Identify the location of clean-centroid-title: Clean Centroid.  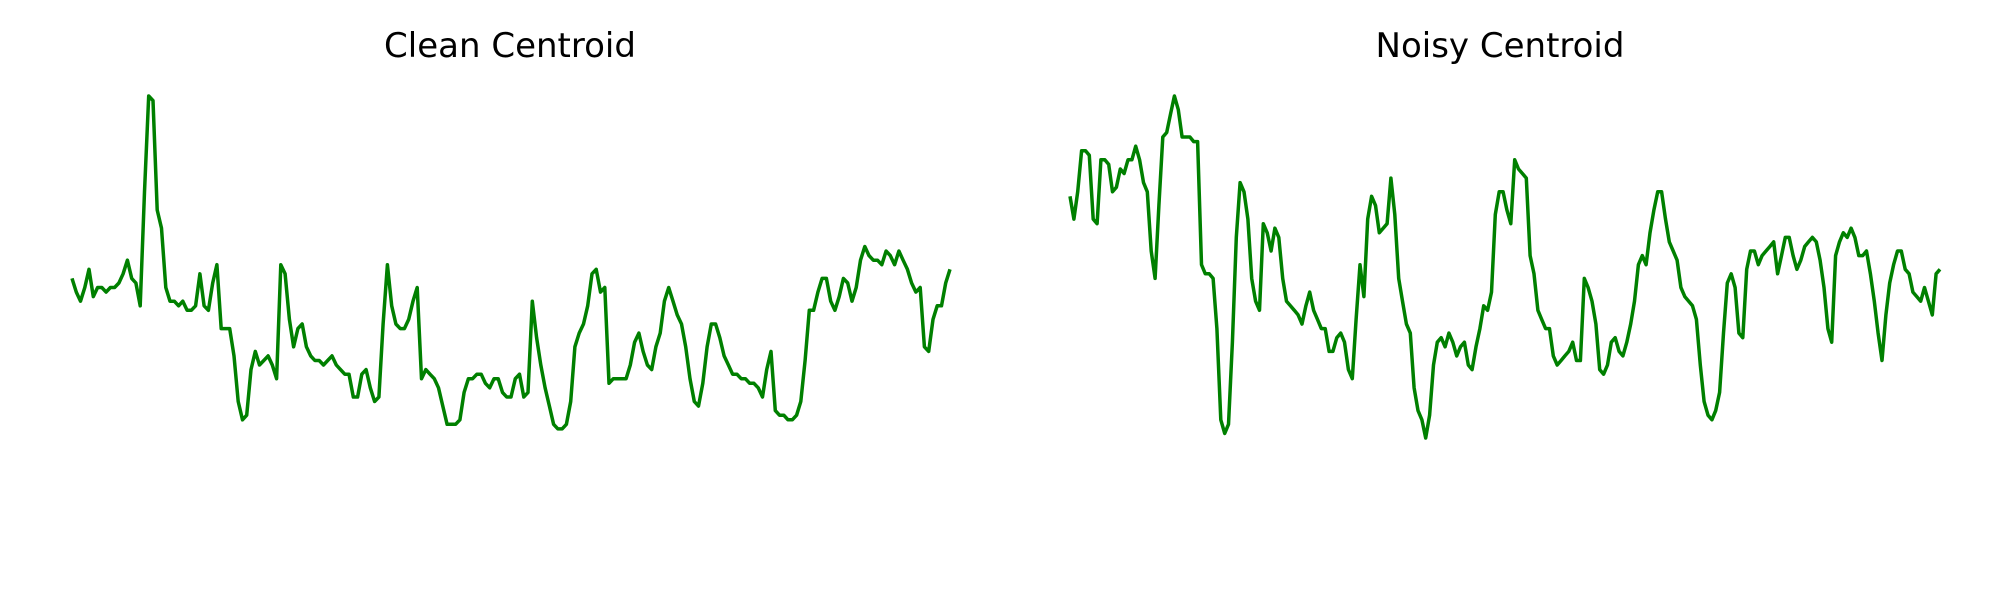
(510, 46).